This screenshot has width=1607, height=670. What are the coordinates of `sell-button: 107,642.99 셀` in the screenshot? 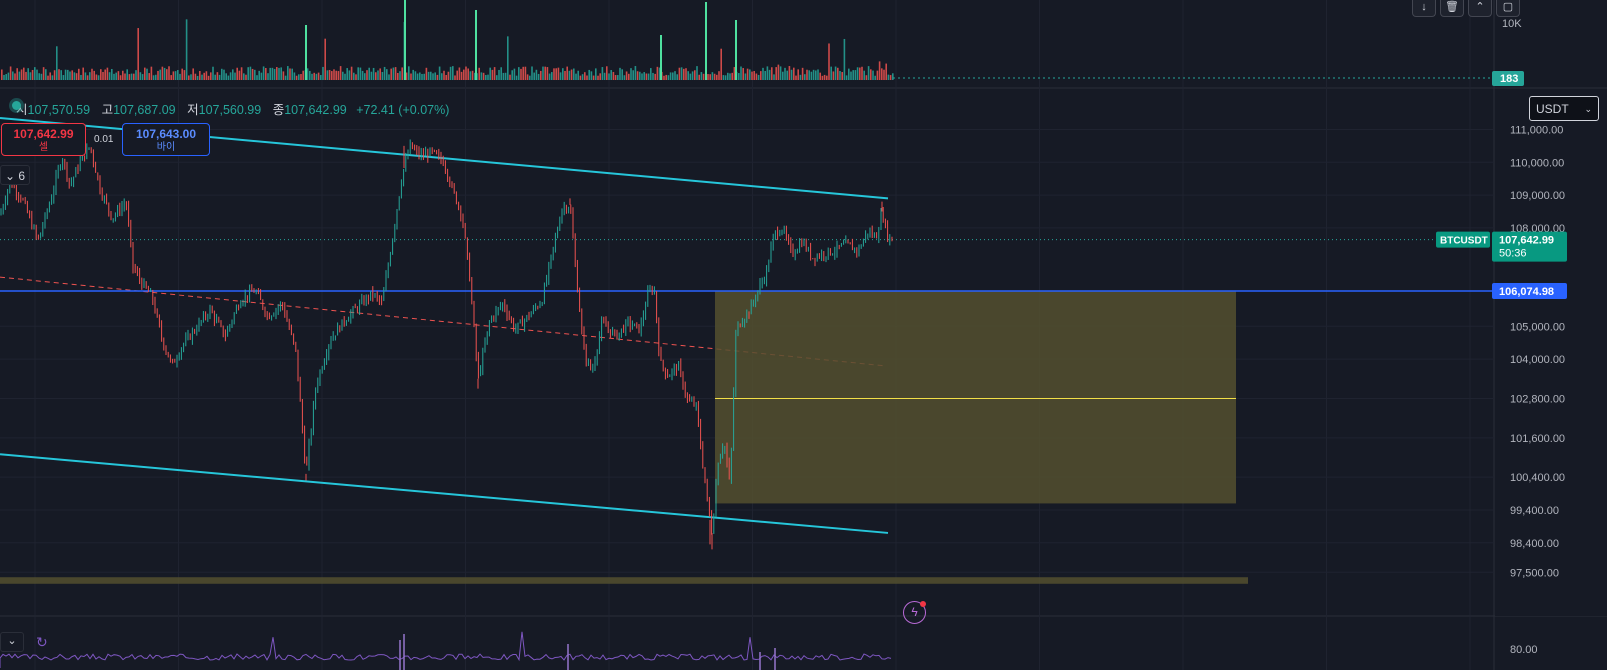 It's located at (43, 139).